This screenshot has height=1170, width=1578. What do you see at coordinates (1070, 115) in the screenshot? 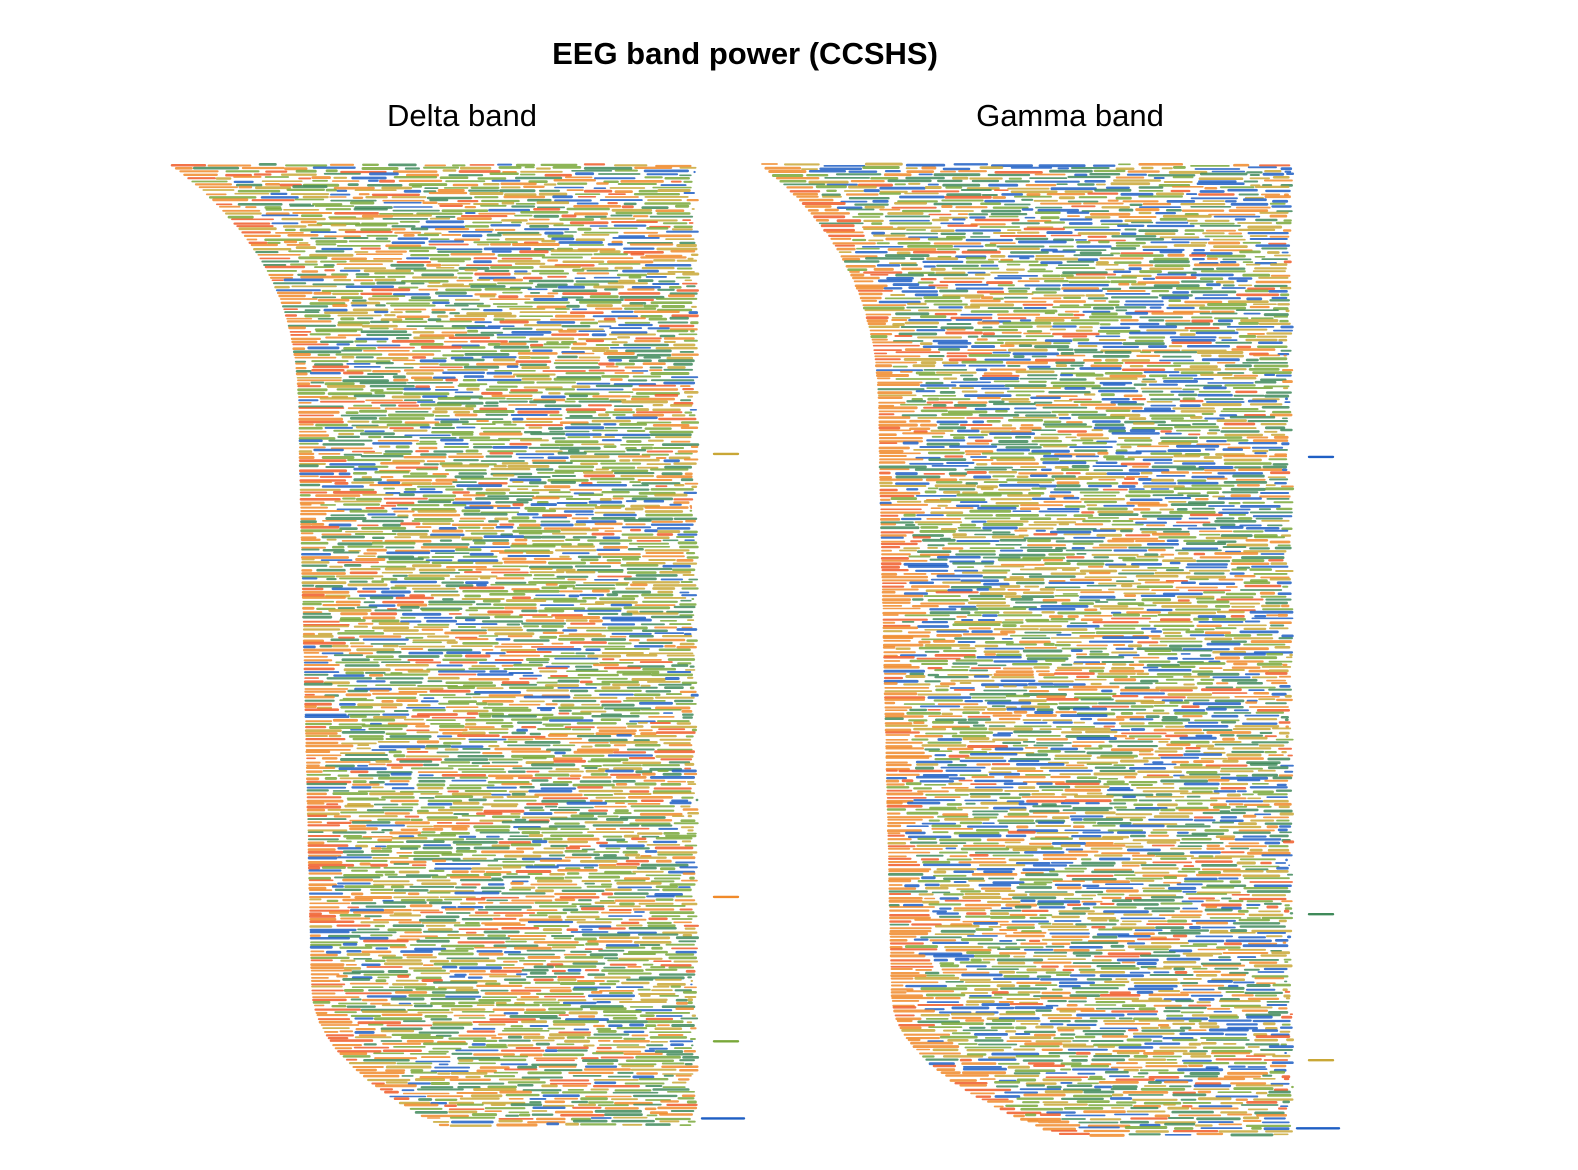
I see `panel-title-gamma: Gamma band` at bounding box center [1070, 115].